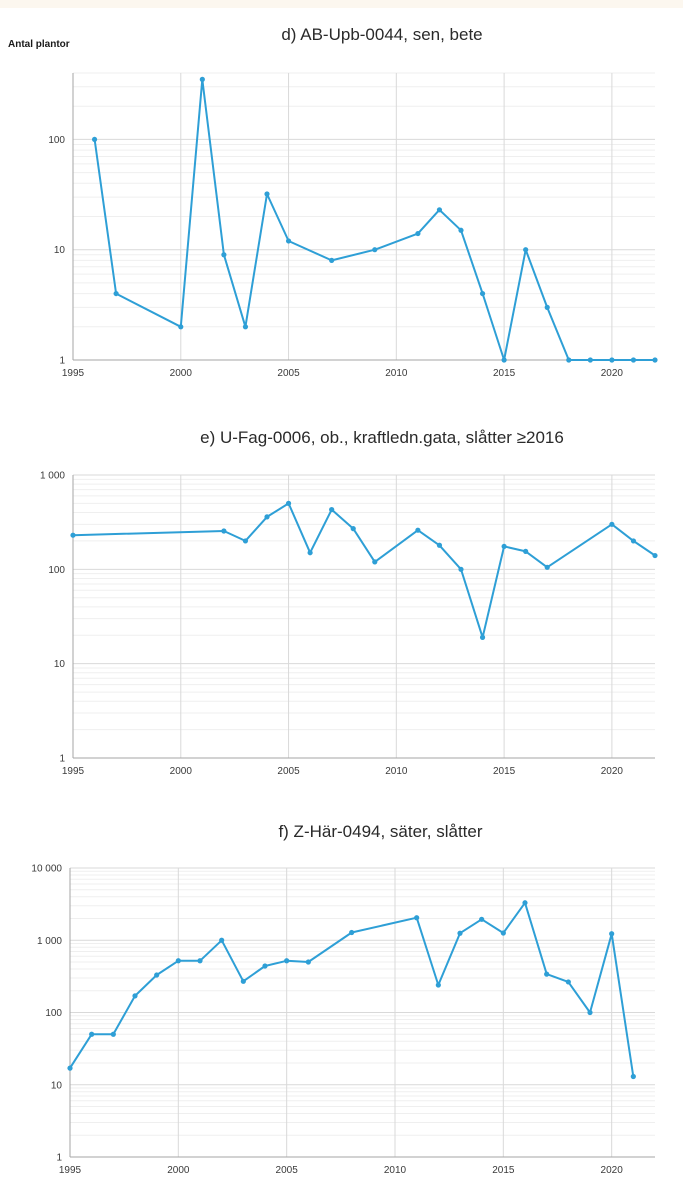  I want to click on chart-title: f) Z-Här-0494, säter, slåtter, so click(380, 831).